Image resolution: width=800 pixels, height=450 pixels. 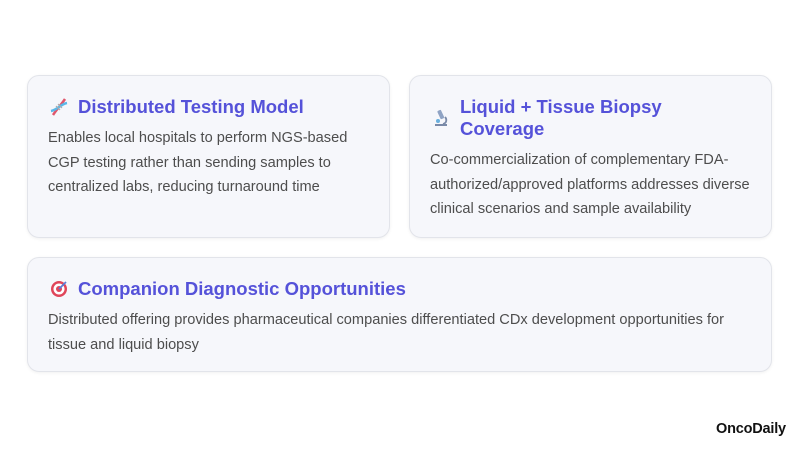 I want to click on card-title: Distributed Testing Model, so click(x=208, y=107).